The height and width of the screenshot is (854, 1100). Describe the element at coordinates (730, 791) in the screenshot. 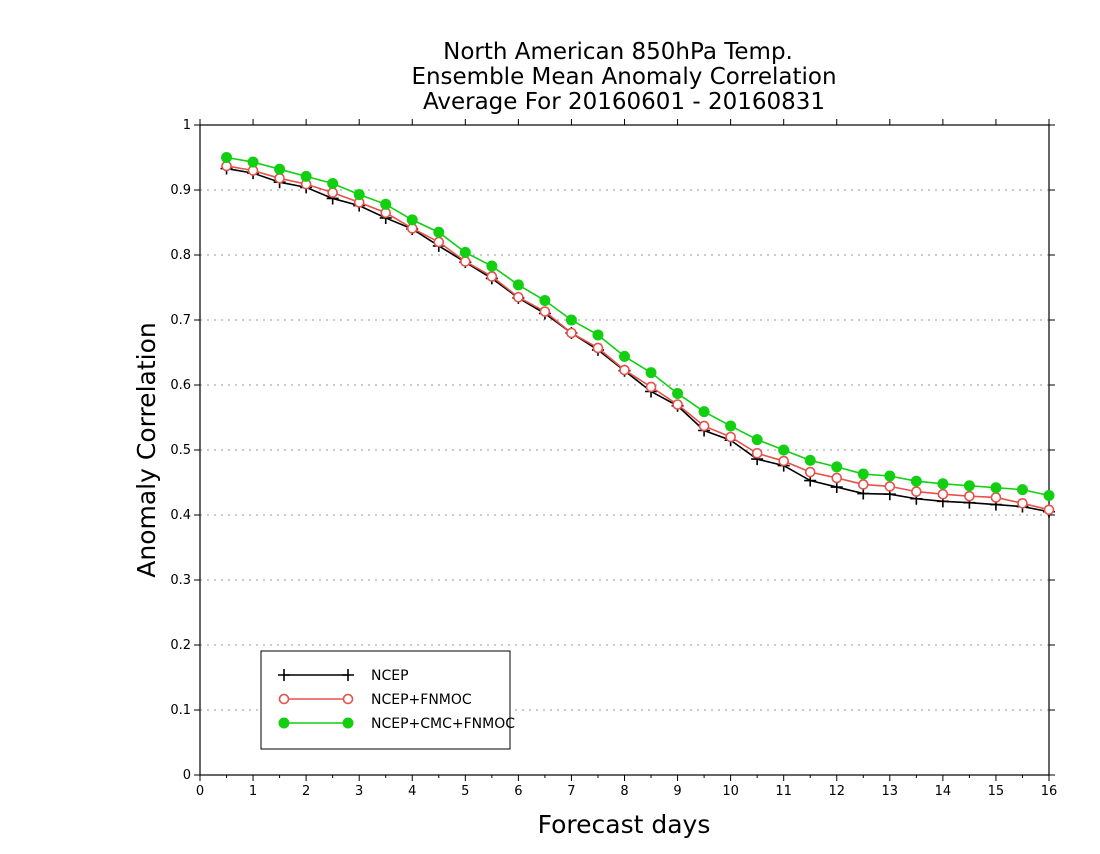

I see `x-tick-label: 10` at that location.